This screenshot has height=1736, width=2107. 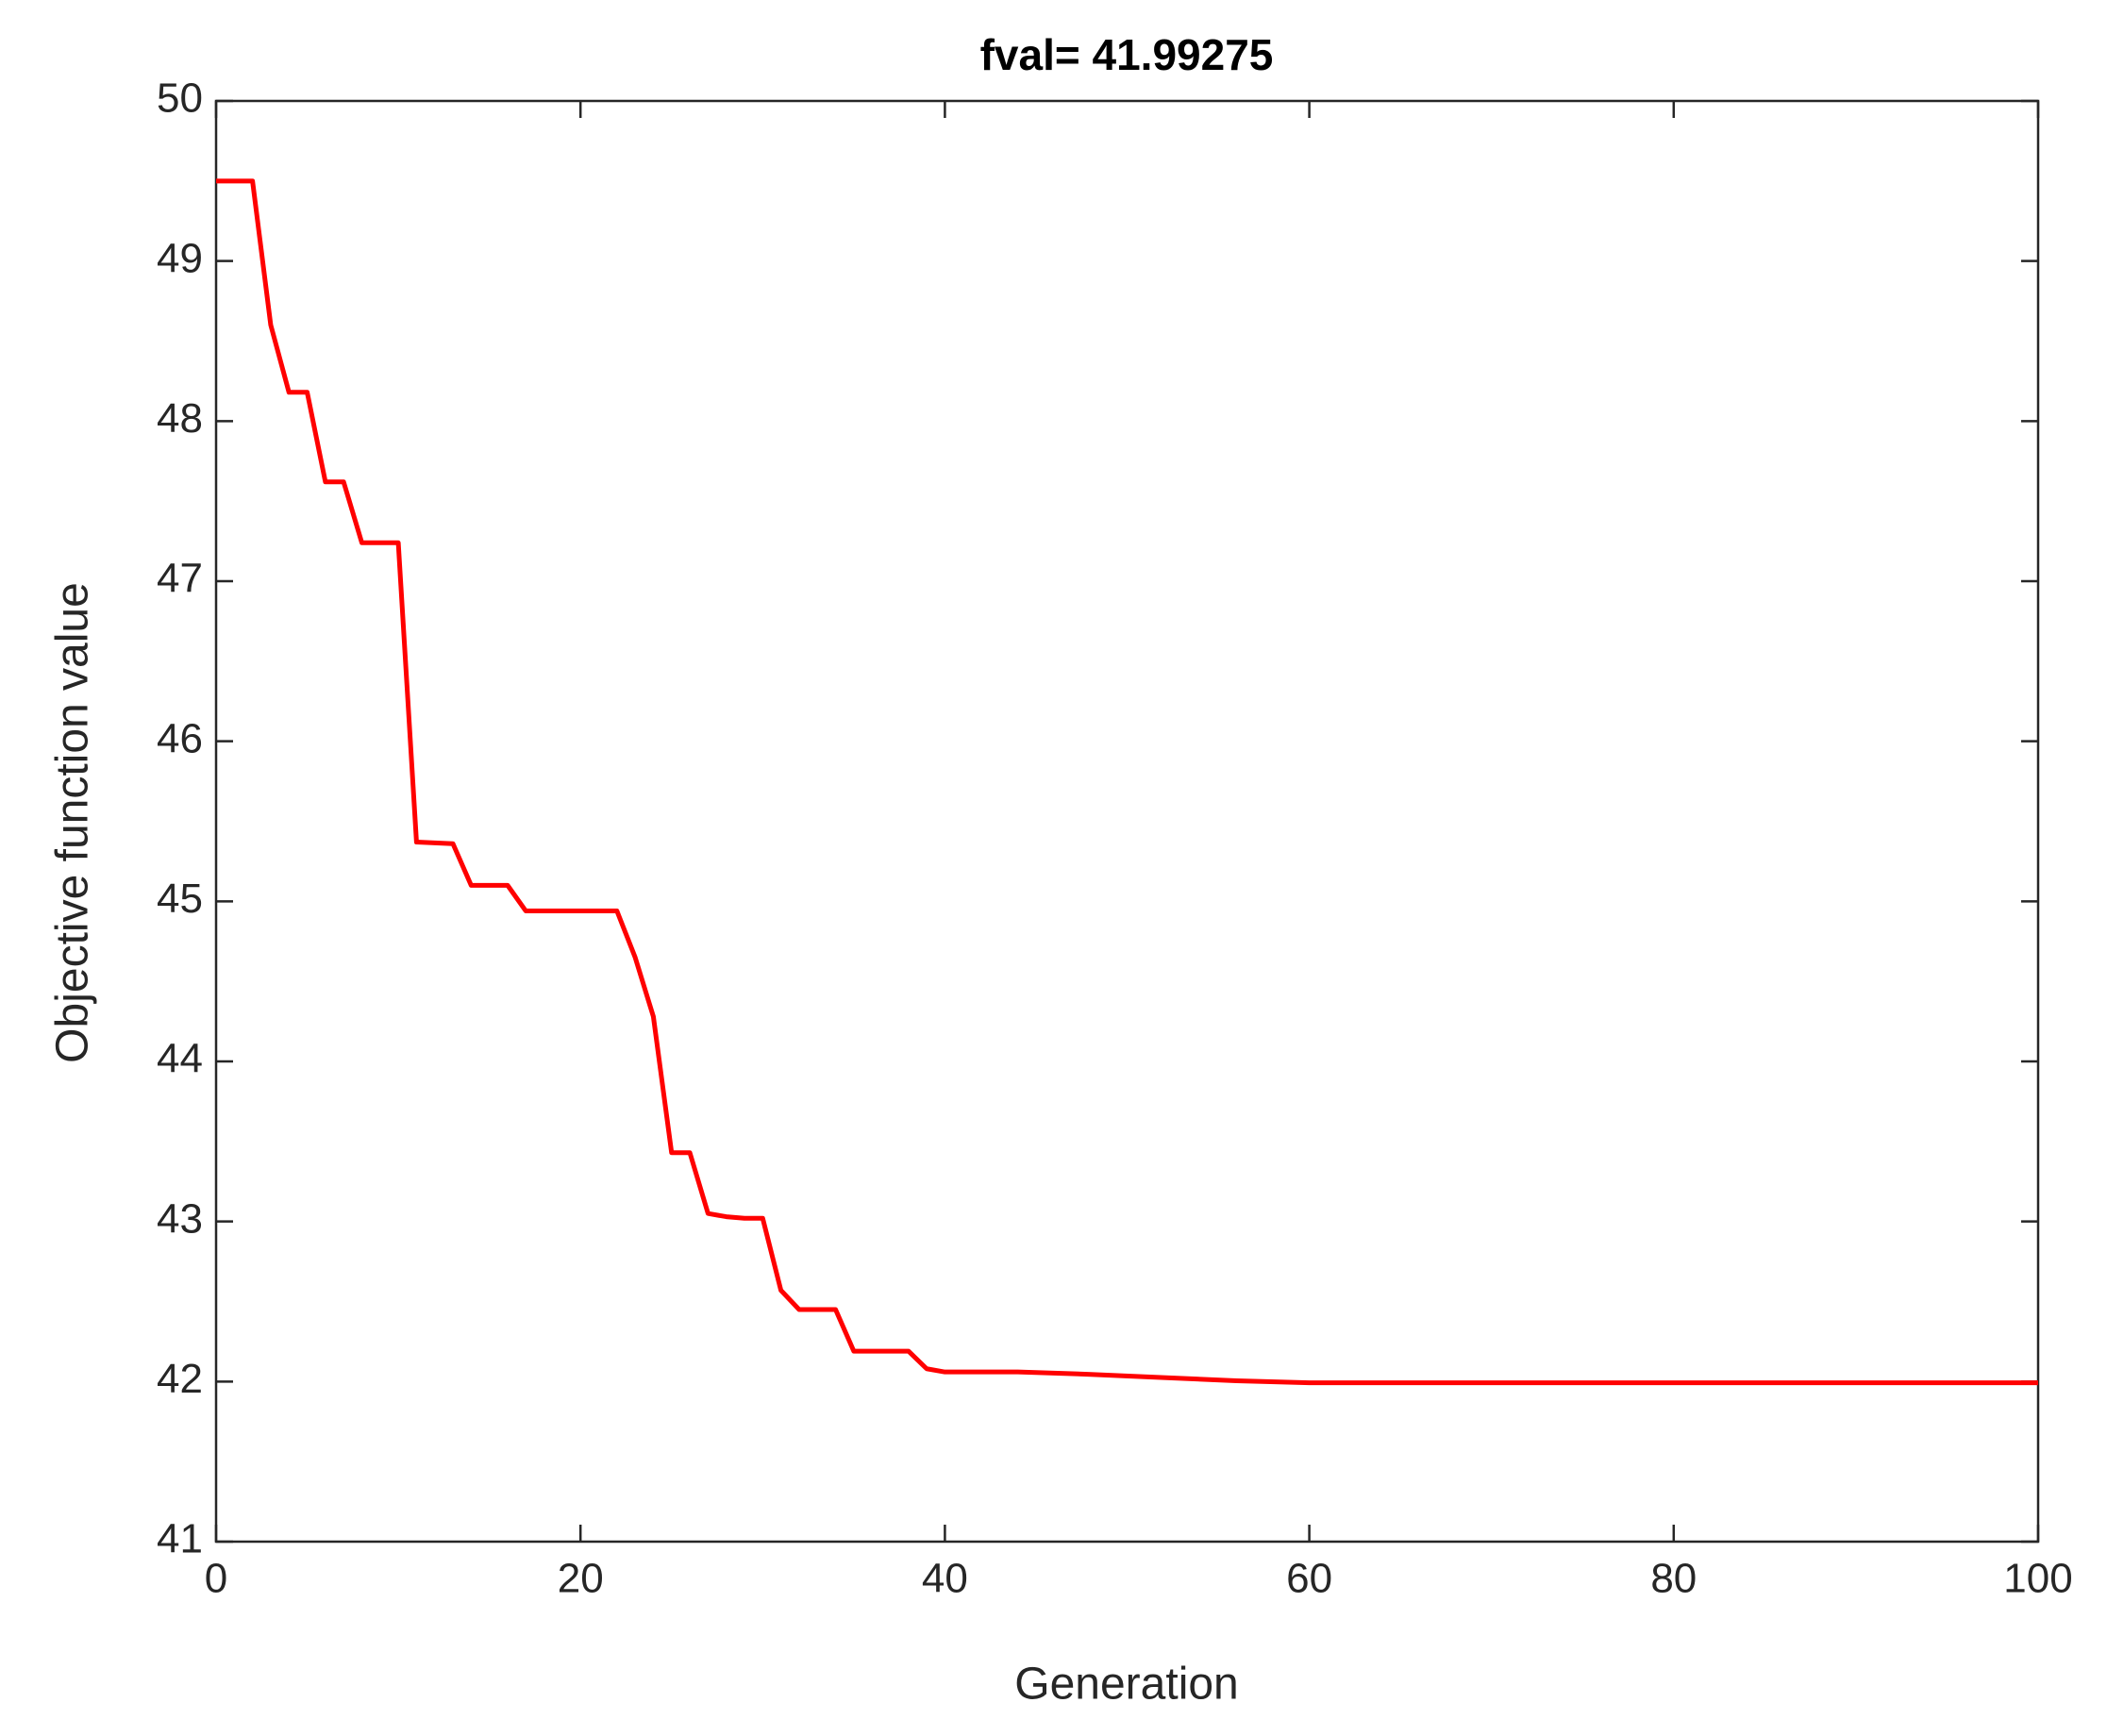 I want to click on x-tick-label: 80, so click(x=1673, y=1579).